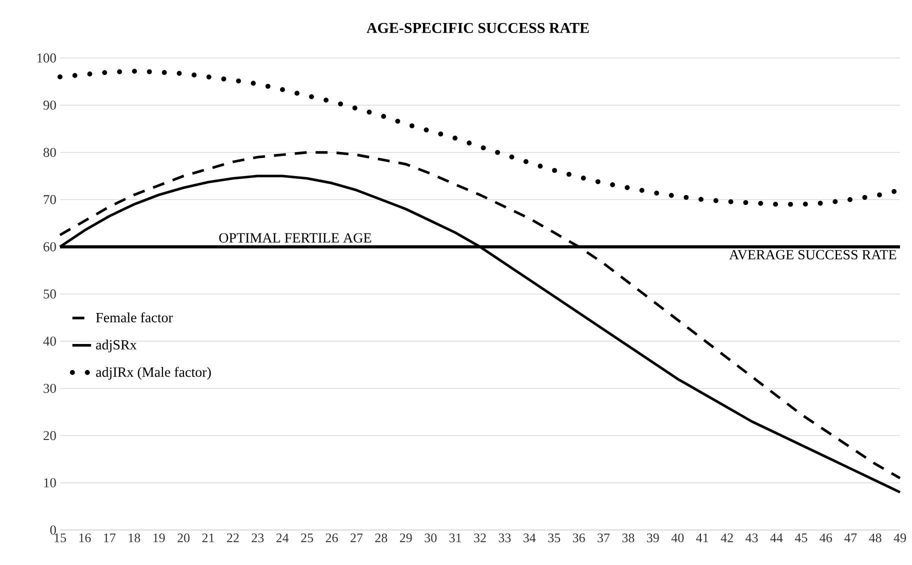  Describe the element at coordinates (530, 538) in the screenshot. I see `x-tick-label: 34` at that location.